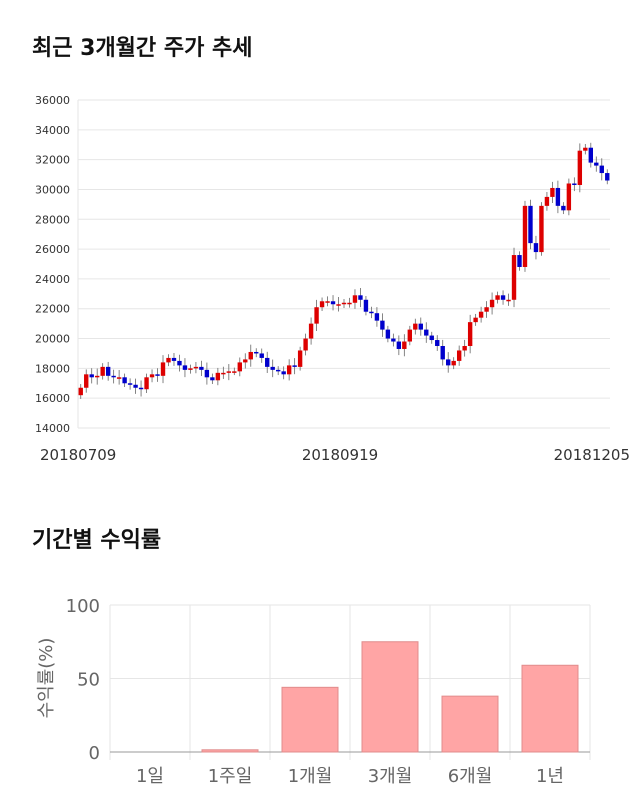 The width and height of the screenshot is (640, 810). What do you see at coordinates (470, 776) in the screenshot?
I see `return-x-tick-label: 6개월` at bounding box center [470, 776].